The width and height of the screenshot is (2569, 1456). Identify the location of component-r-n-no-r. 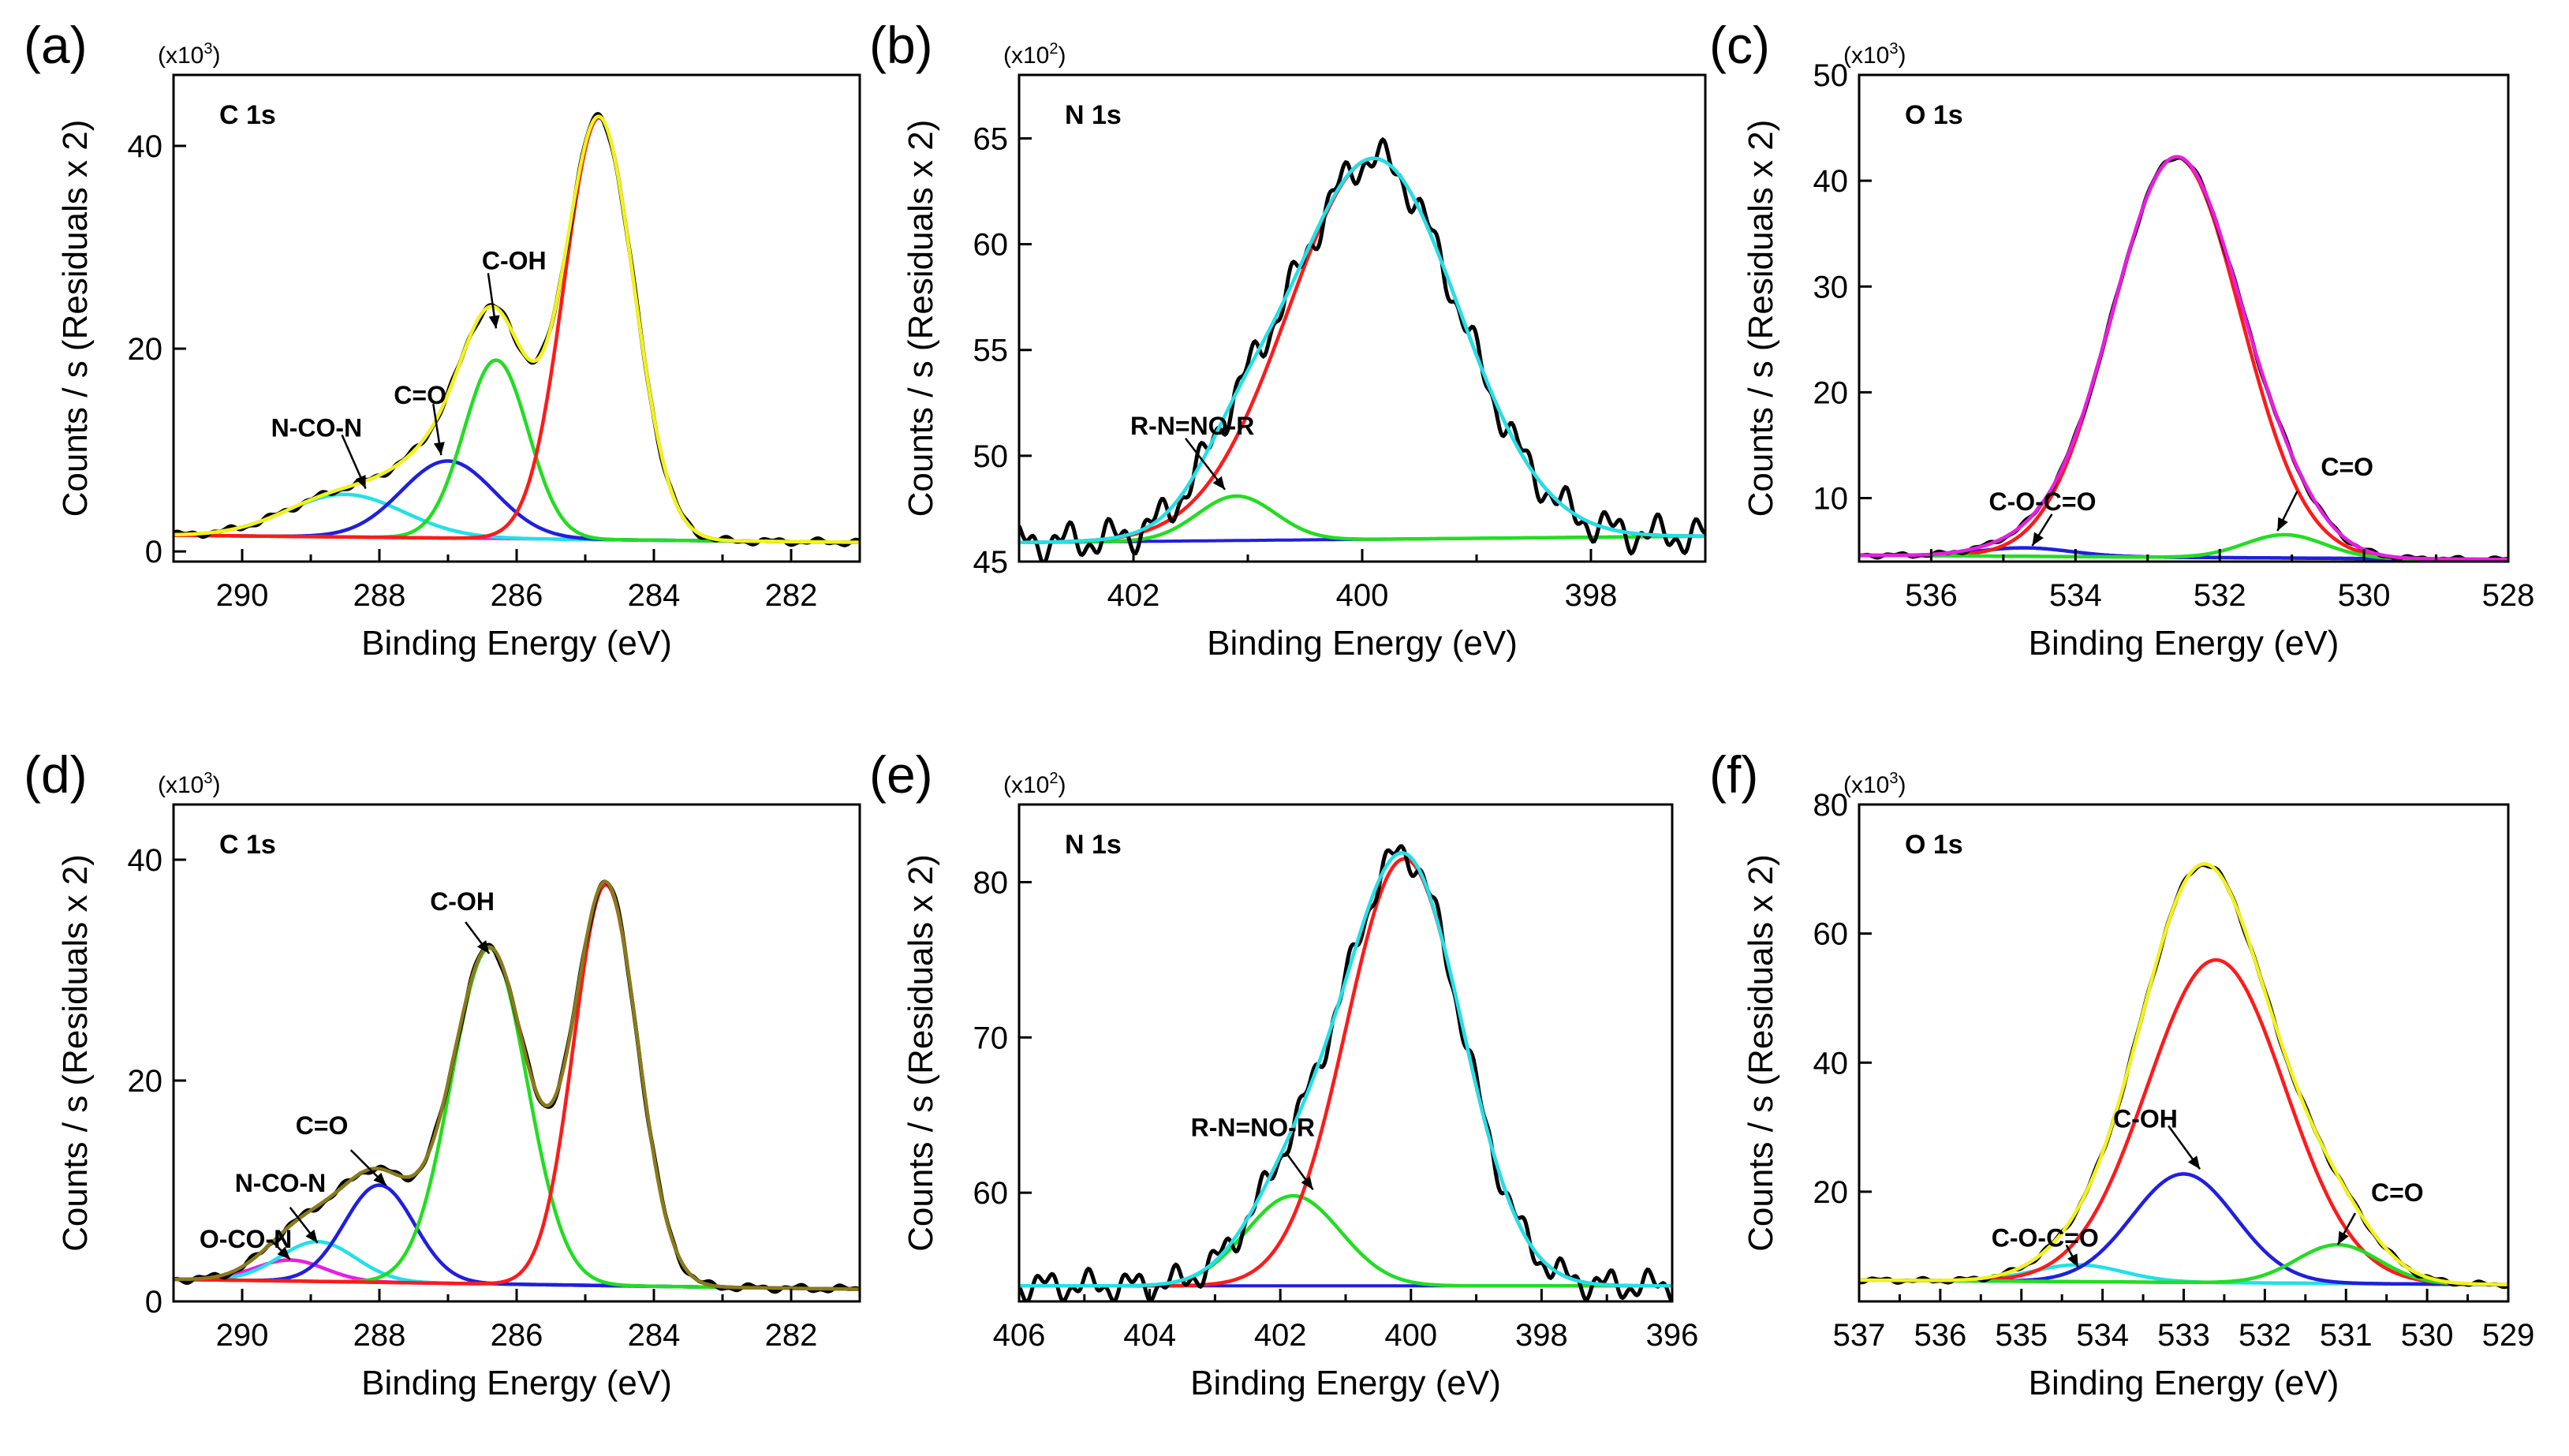
(1345, 1240).